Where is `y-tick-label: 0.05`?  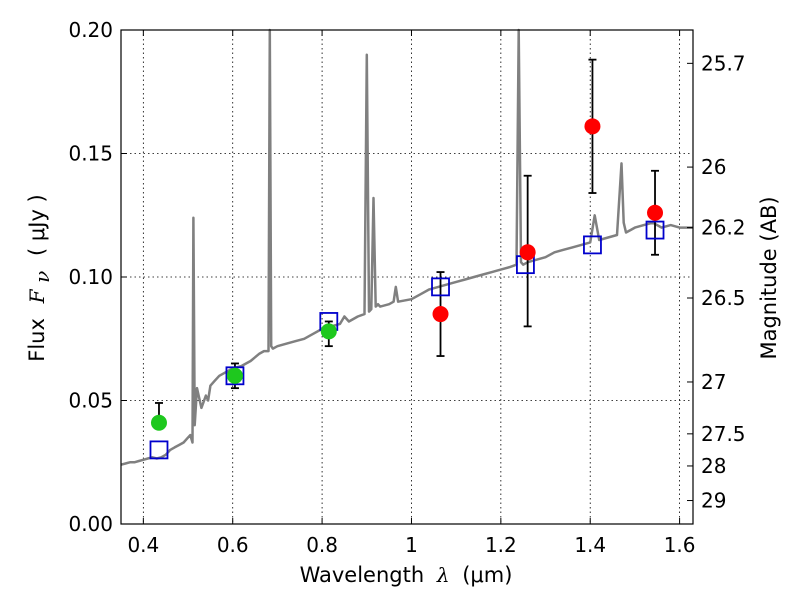
y-tick-label: 0.05 is located at coordinates (90, 401).